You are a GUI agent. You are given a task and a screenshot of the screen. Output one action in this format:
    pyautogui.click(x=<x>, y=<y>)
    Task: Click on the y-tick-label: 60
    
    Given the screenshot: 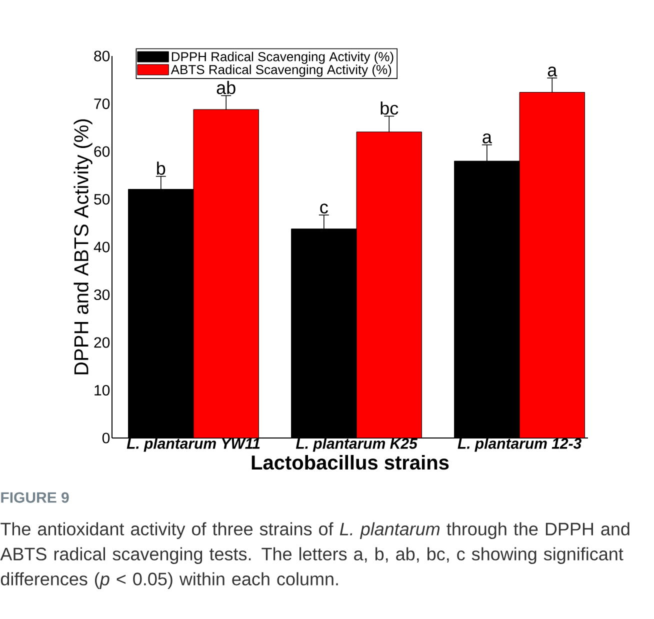 What is the action you would take?
    pyautogui.click(x=102, y=151)
    